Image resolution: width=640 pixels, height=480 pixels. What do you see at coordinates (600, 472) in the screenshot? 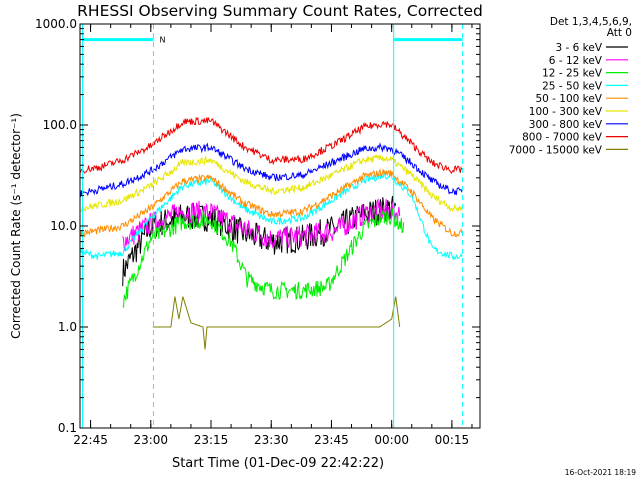
I see `footer-date: 16-Oct-2021 18:19` at bounding box center [600, 472].